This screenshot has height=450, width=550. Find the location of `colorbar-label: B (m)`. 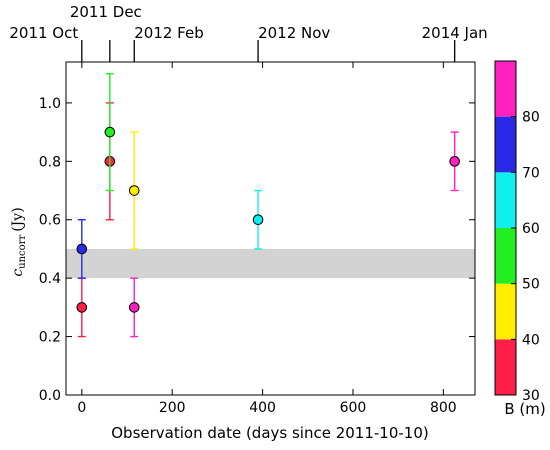

colorbar-label: B (m) is located at coordinates (524, 409).